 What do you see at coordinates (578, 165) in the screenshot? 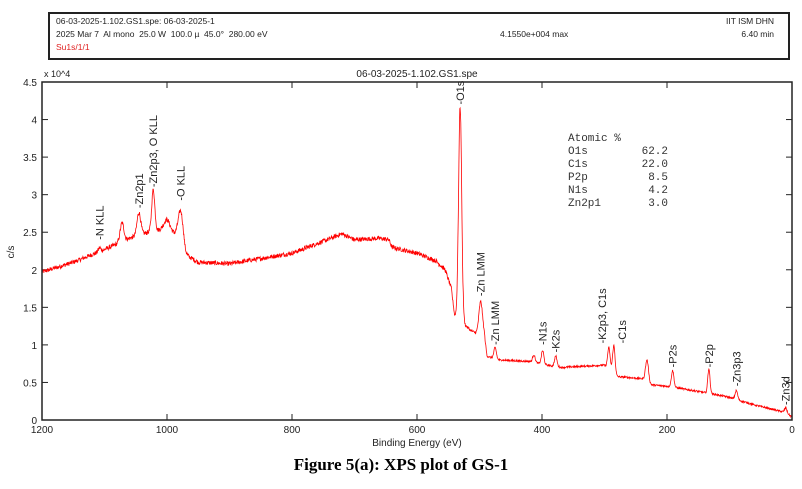
I see `atomic-element: C1s` at bounding box center [578, 165].